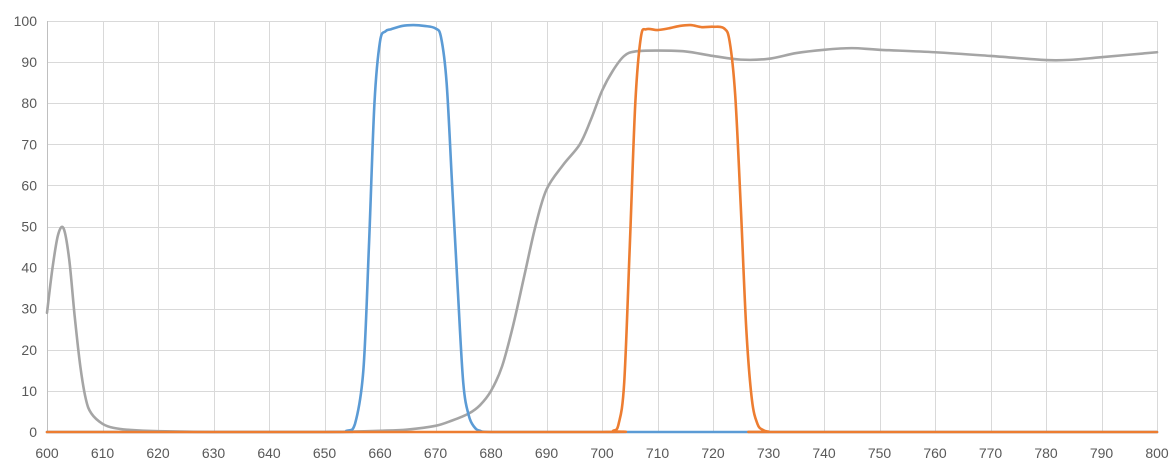  Describe the element at coordinates (491, 453) in the screenshot. I see `x-tick-label: 680` at that location.